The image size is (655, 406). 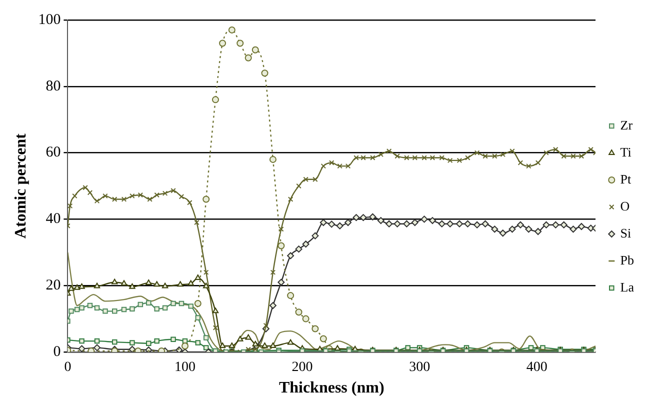 I want to click on x-axis-title: Thickness (nm), so click(x=331, y=388).